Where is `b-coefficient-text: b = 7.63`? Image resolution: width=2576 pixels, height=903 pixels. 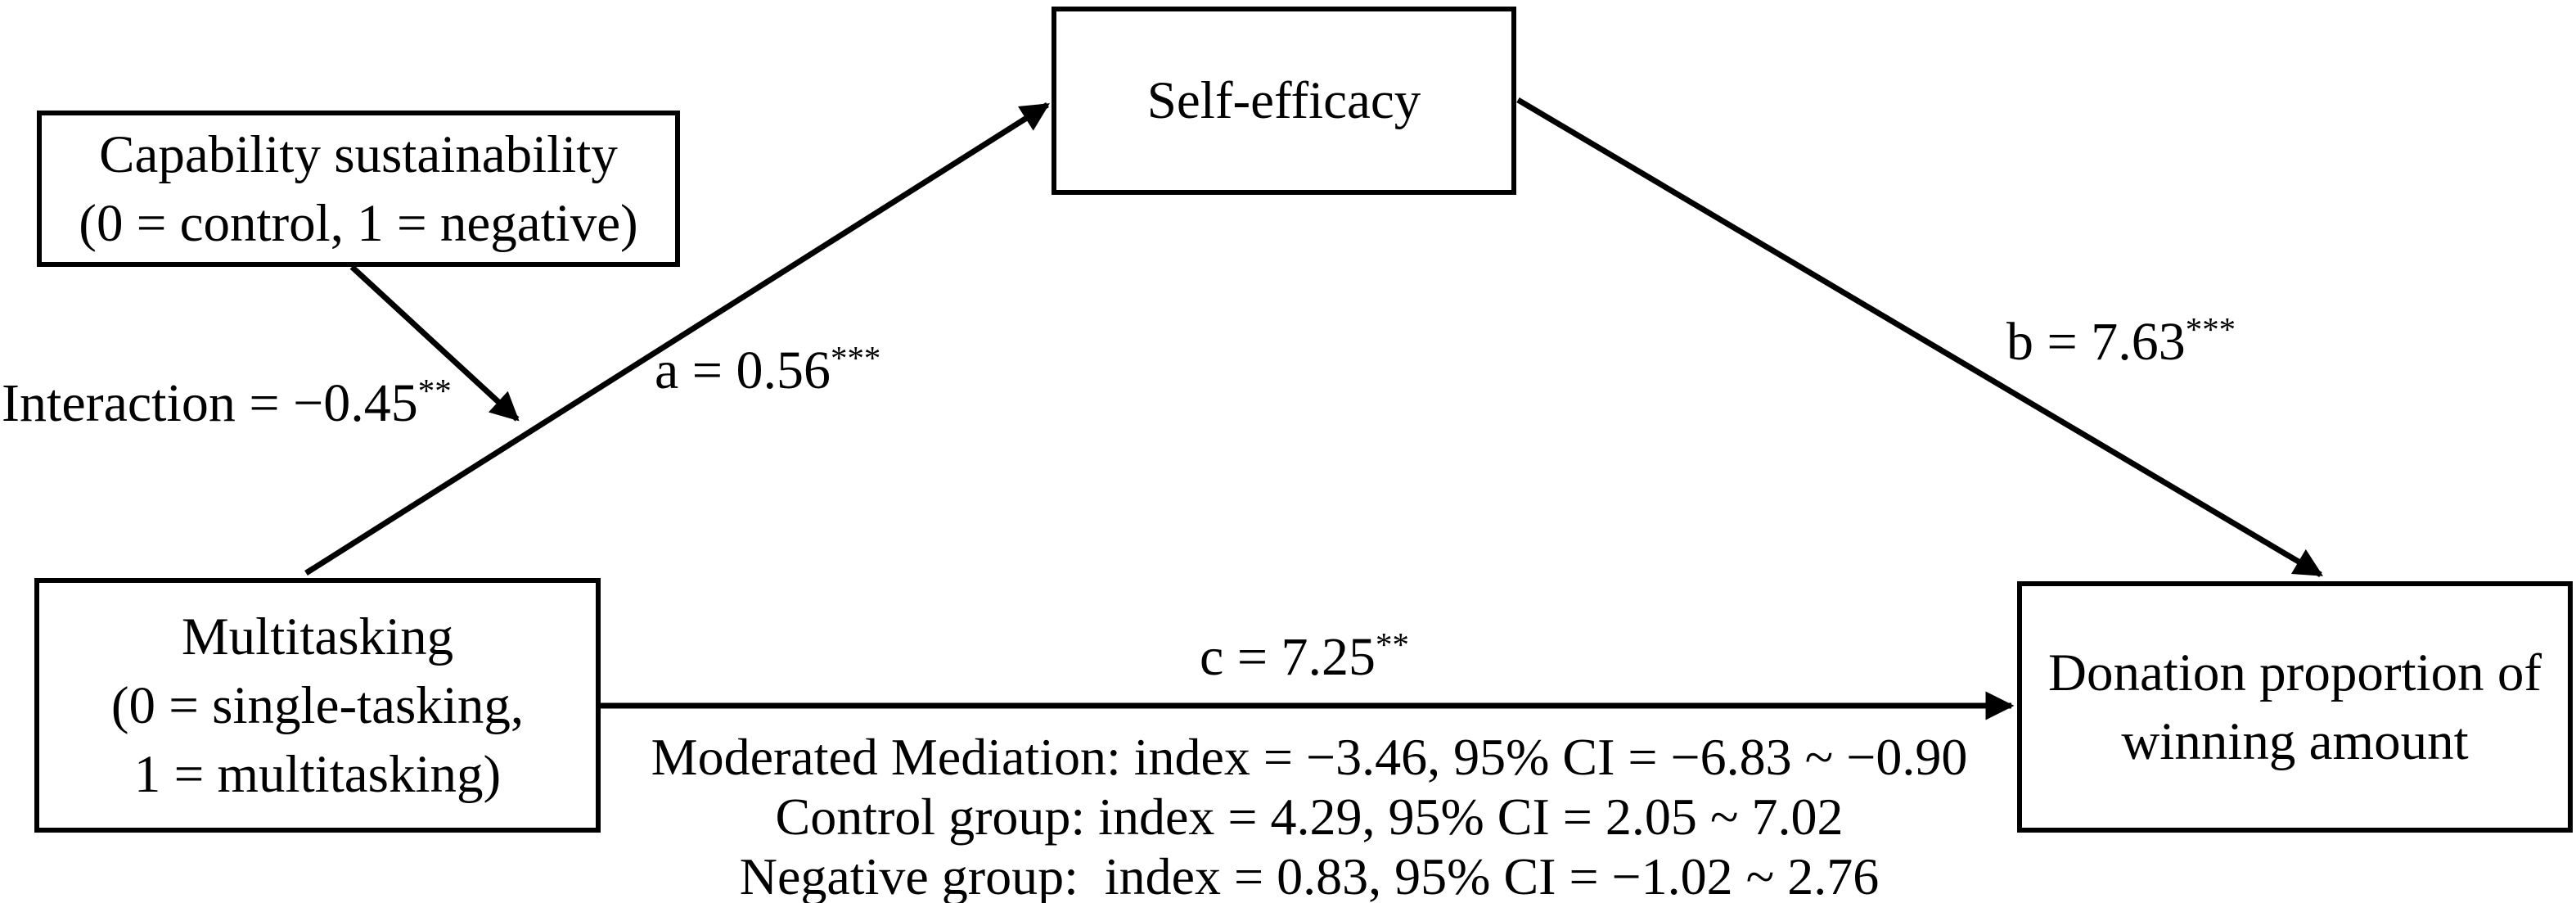 b-coefficient-text: b = 7.63 is located at coordinates (2096, 342).